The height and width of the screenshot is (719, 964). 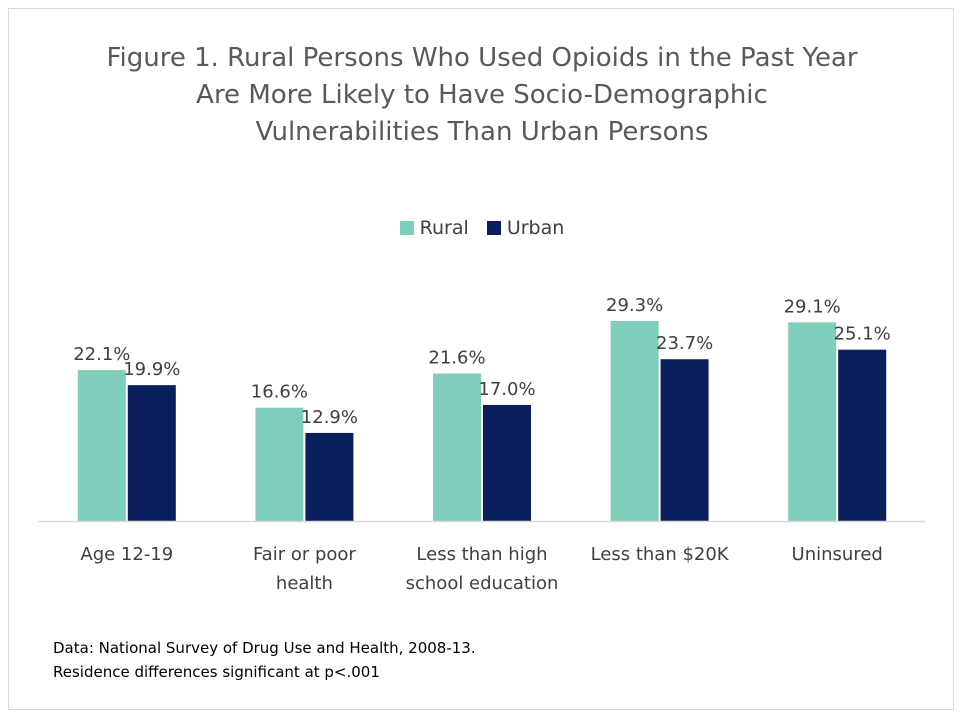 I want to click on x-tick-label: Age 12-19, so click(x=126, y=554).